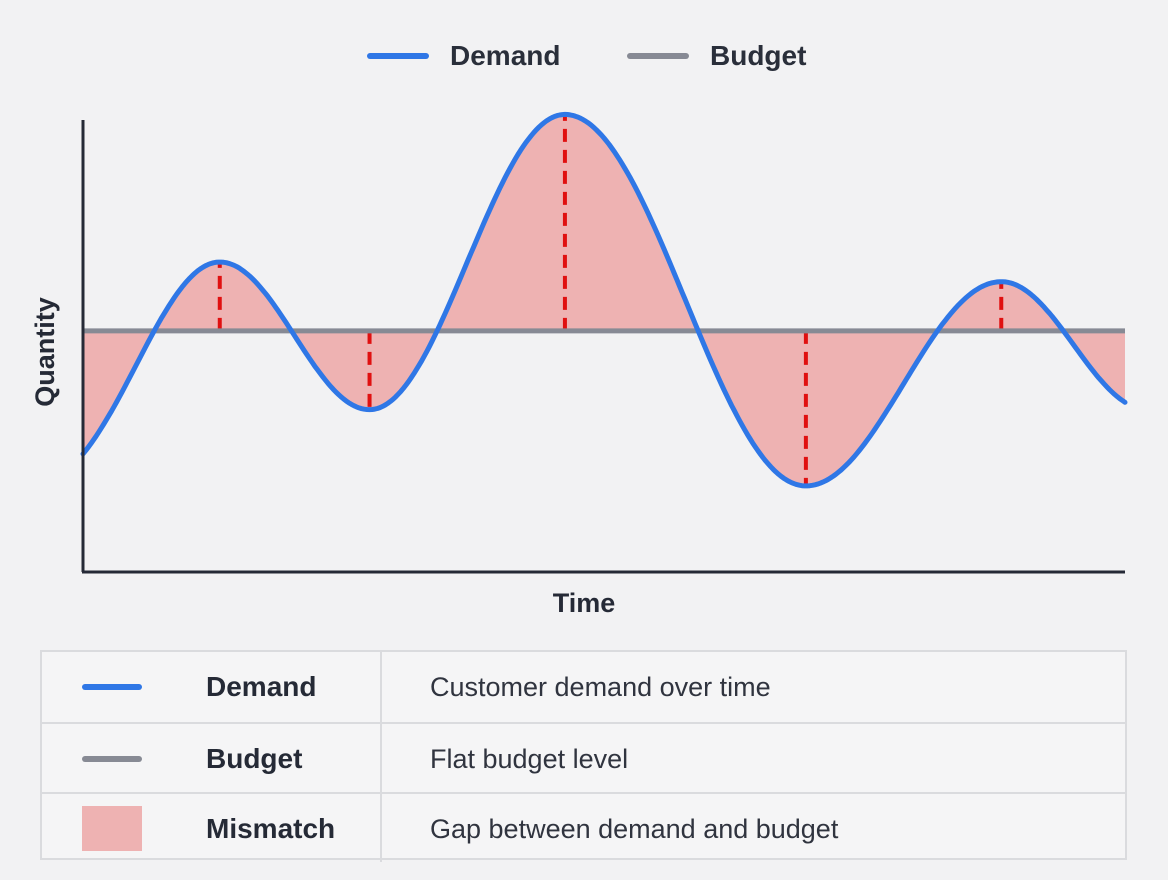 The height and width of the screenshot is (880, 1168). Describe the element at coordinates (112, 759) in the screenshot. I see `key-budget-swatch` at that location.